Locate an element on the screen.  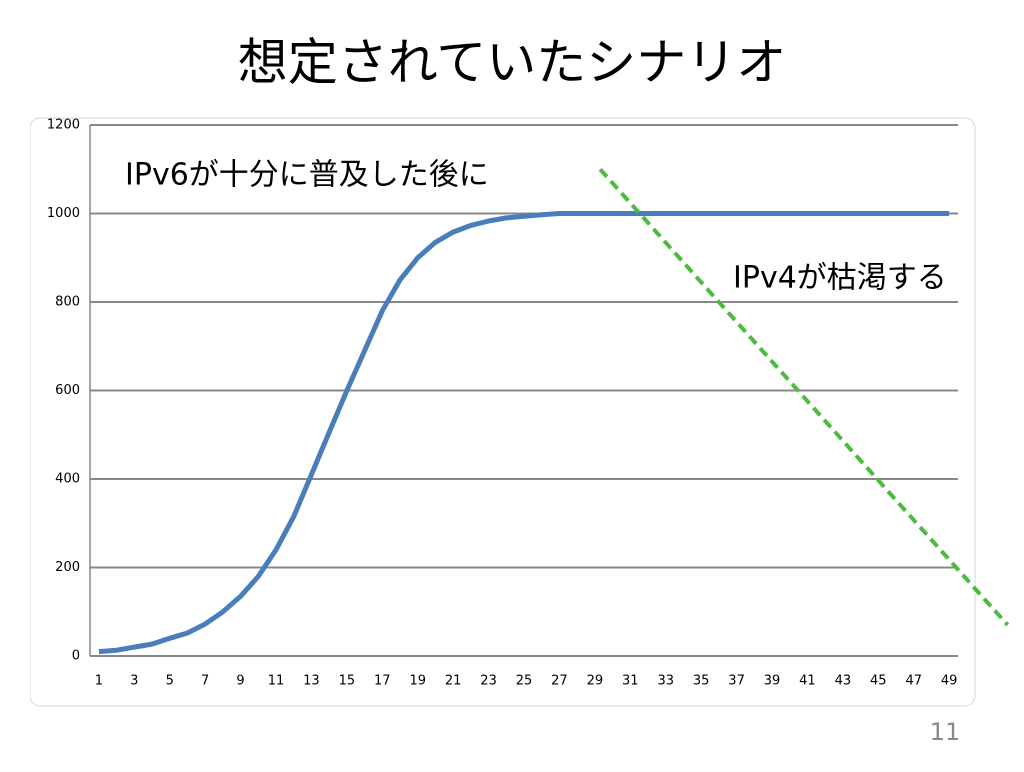
x-tick-label: 7 is located at coordinates (205, 681).